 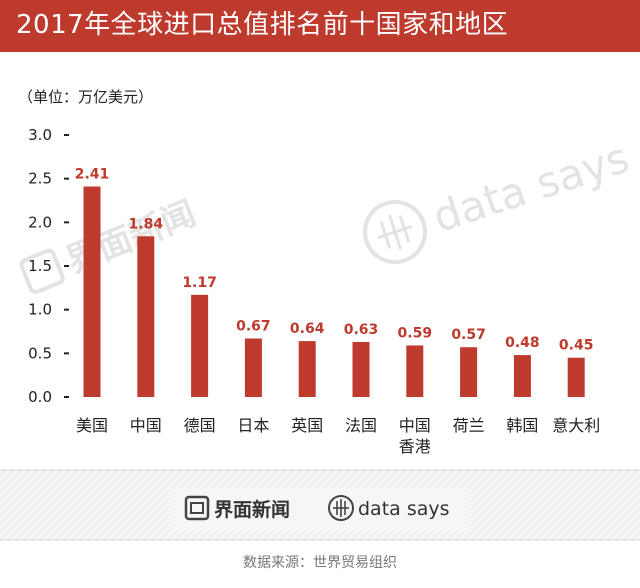 What do you see at coordinates (253, 425) in the screenshot?
I see `x-tick-label: 日本` at bounding box center [253, 425].